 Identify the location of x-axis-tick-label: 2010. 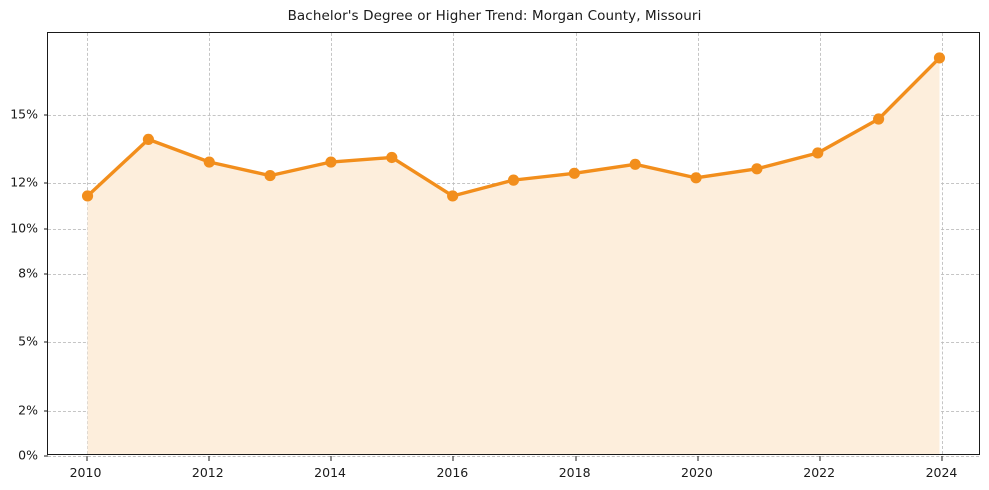
(85, 472).